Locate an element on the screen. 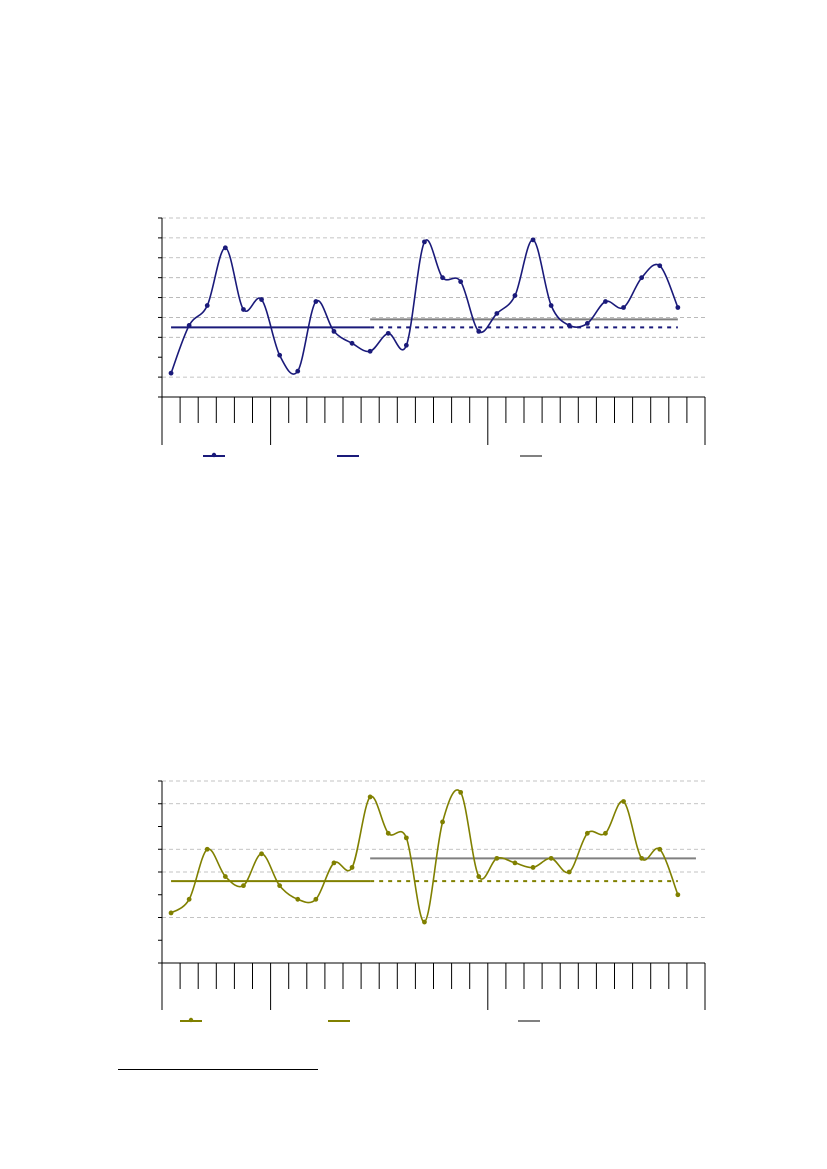 This screenshot has width=827, height=1169. top-line-chart is located at coordinates (432, 337).